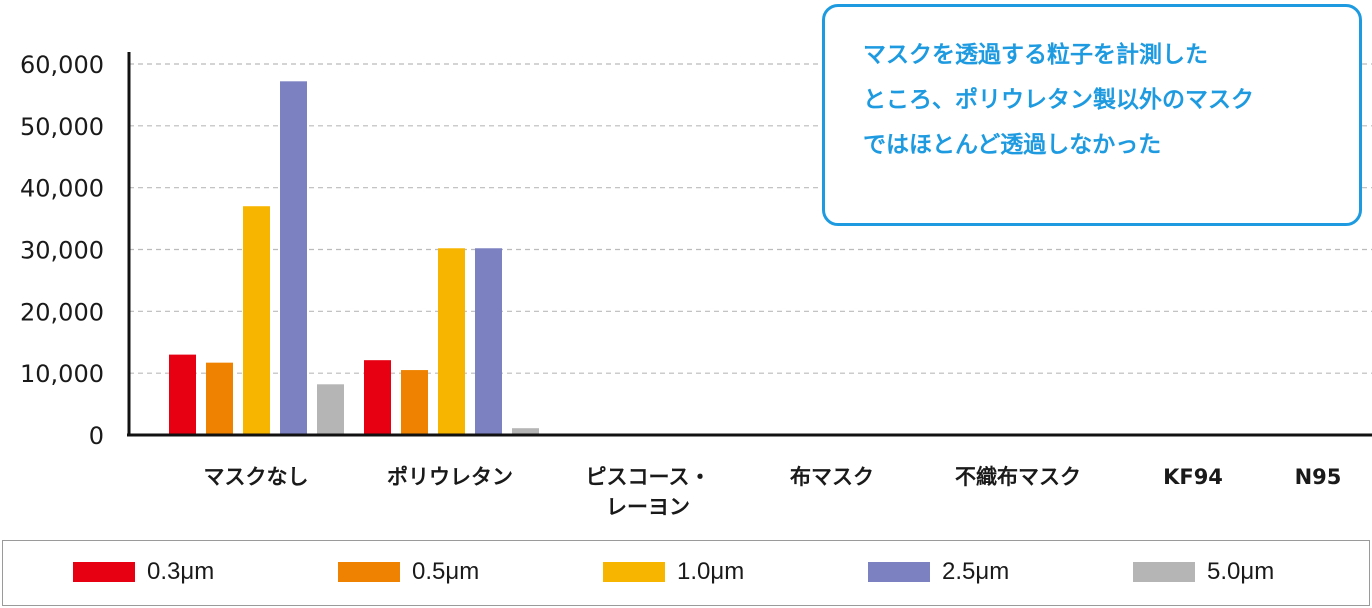 Image resolution: width=1372 pixels, height=608 pixels. What do you see at coordinates (1241, 571) in the screenshot?
I see `legend-label: 5.0μm` at bounding box center [1241, 571].